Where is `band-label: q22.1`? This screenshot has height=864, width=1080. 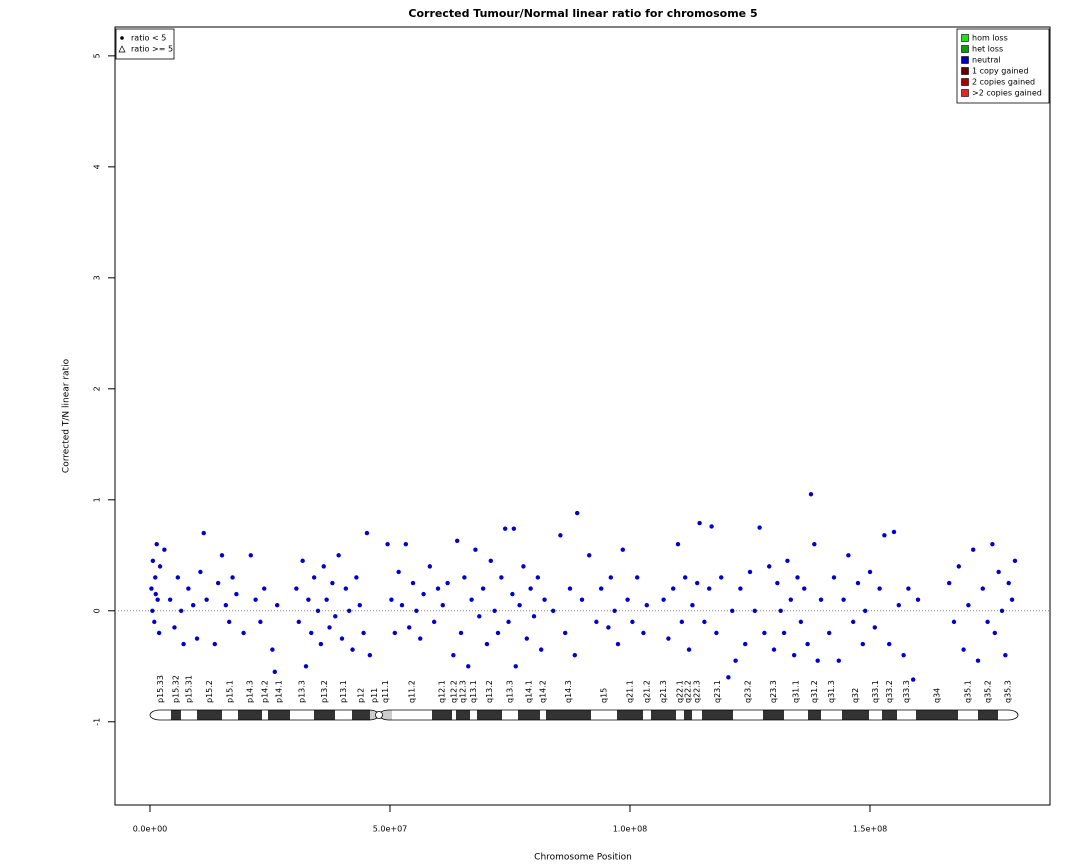
band-label: q22.1 is located at coordinates (679, 691).